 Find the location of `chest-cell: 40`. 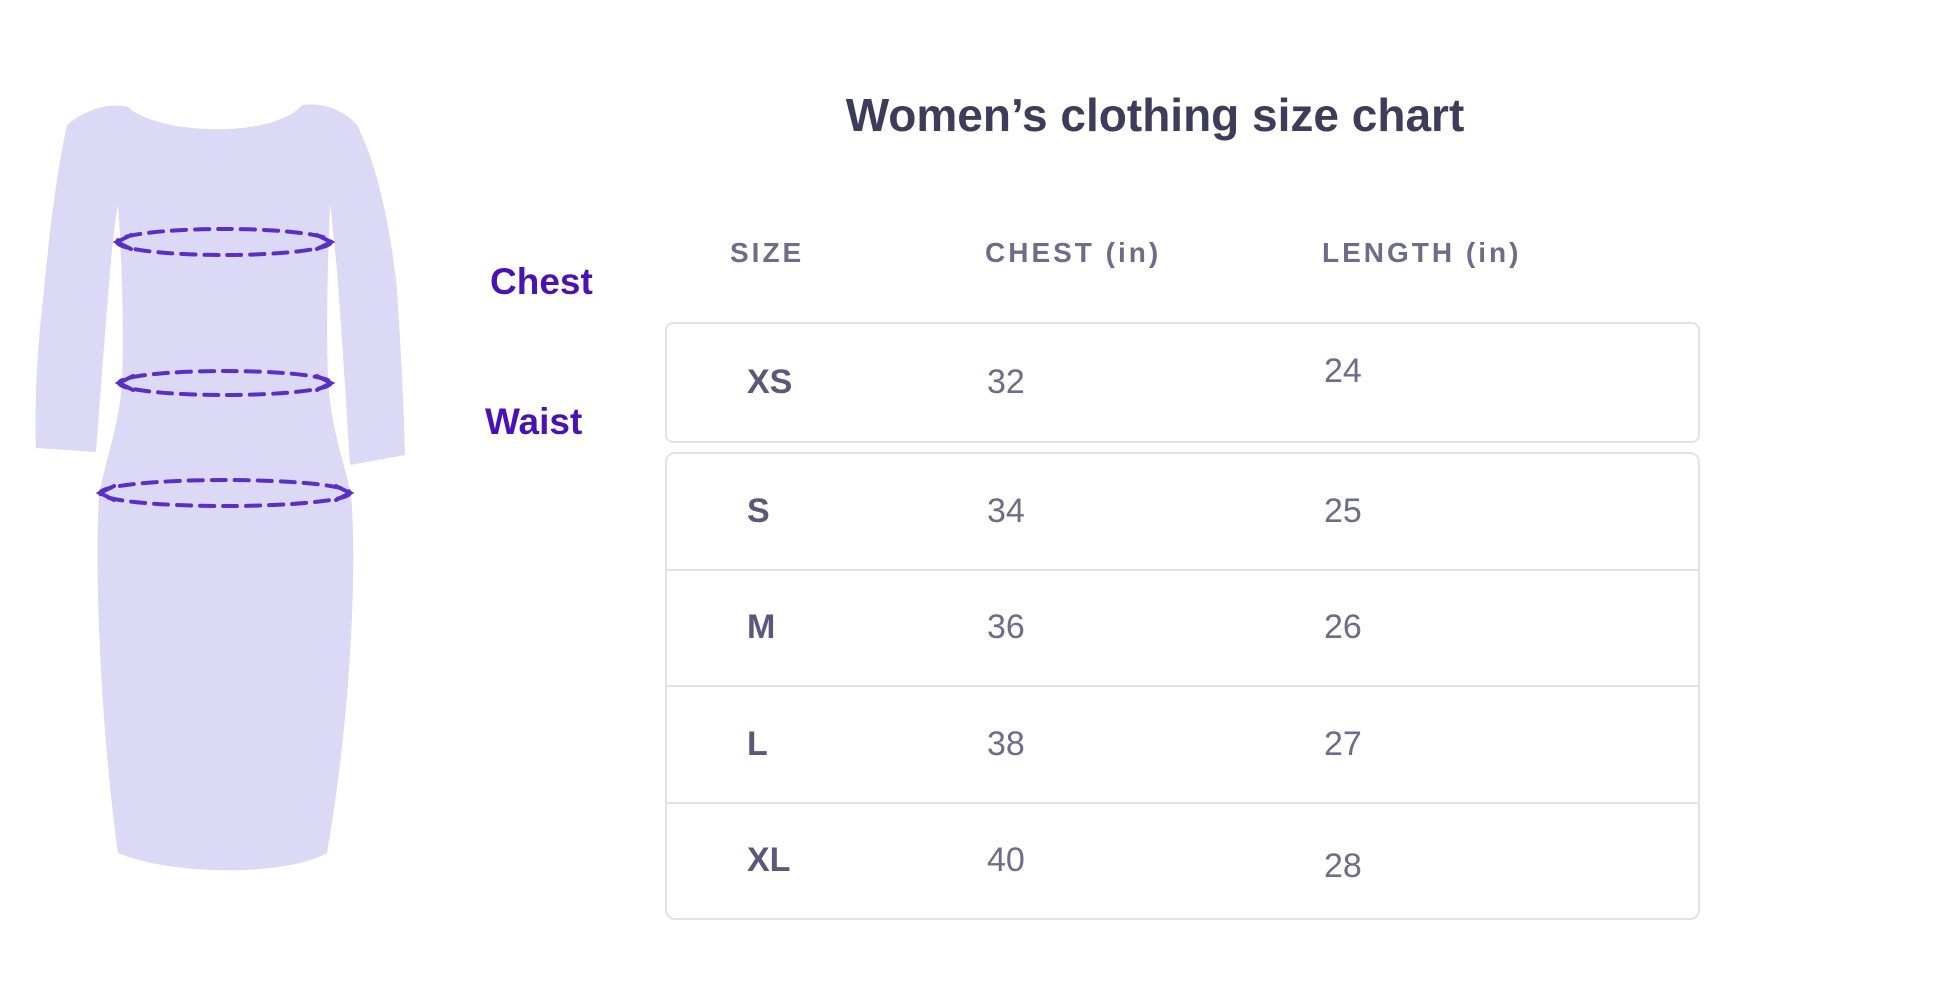

chest-cell: 40 is located at coordinates (1006, 860).